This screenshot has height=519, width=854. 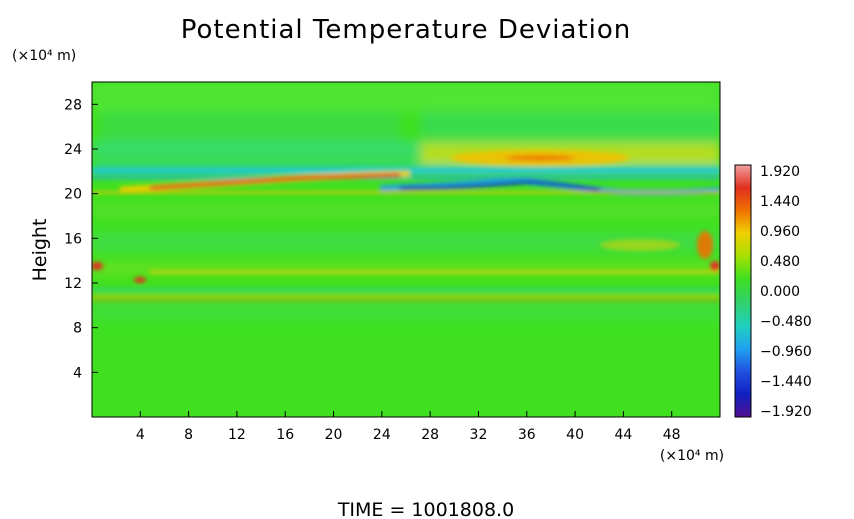 I want to click on x-tick-label: 32, so click(x=479, y=435).